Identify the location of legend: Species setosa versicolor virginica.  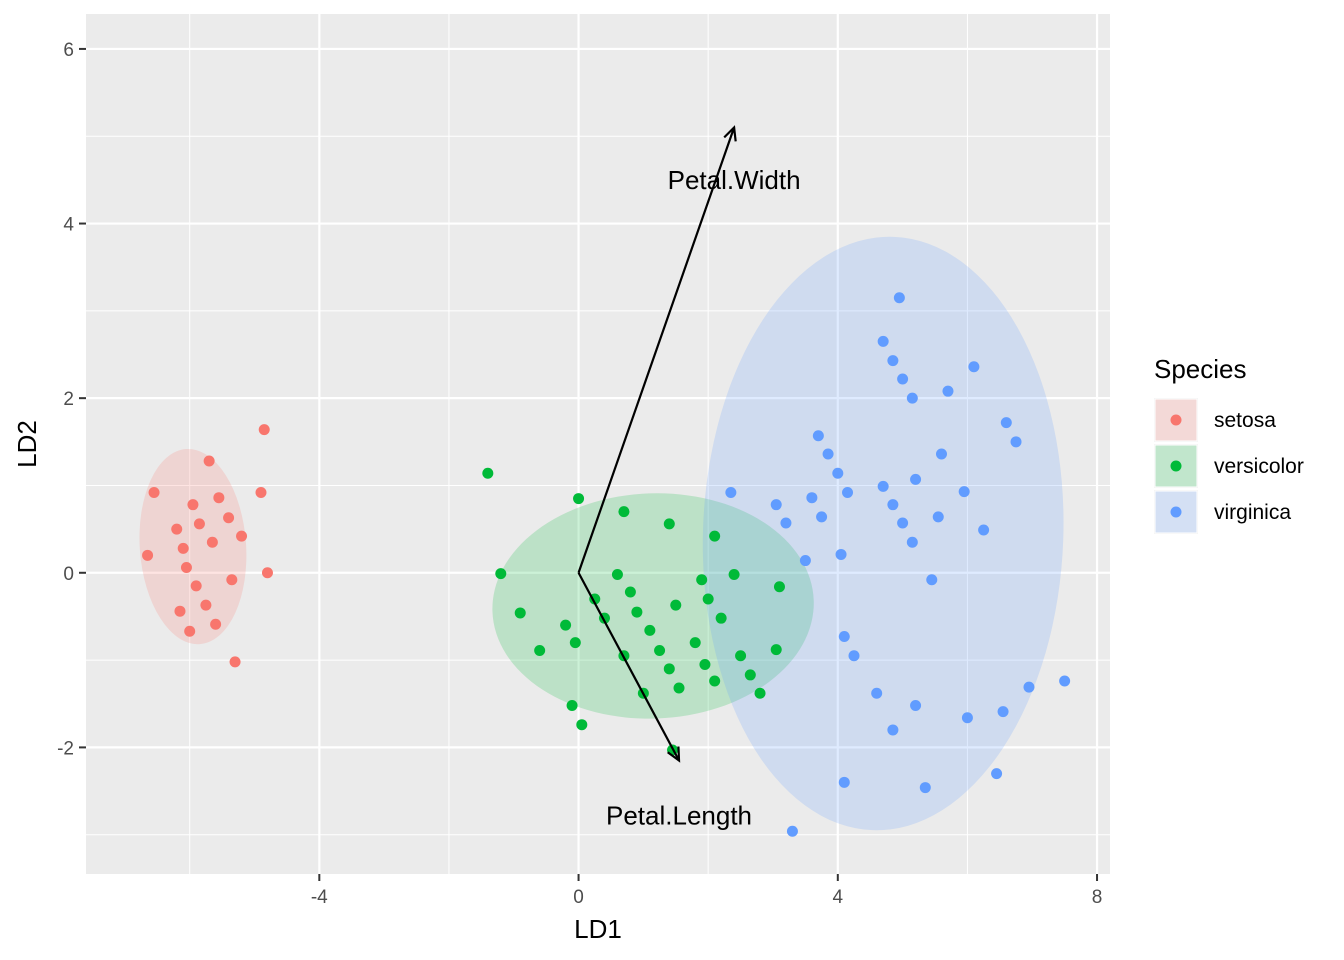
(1229, 444).